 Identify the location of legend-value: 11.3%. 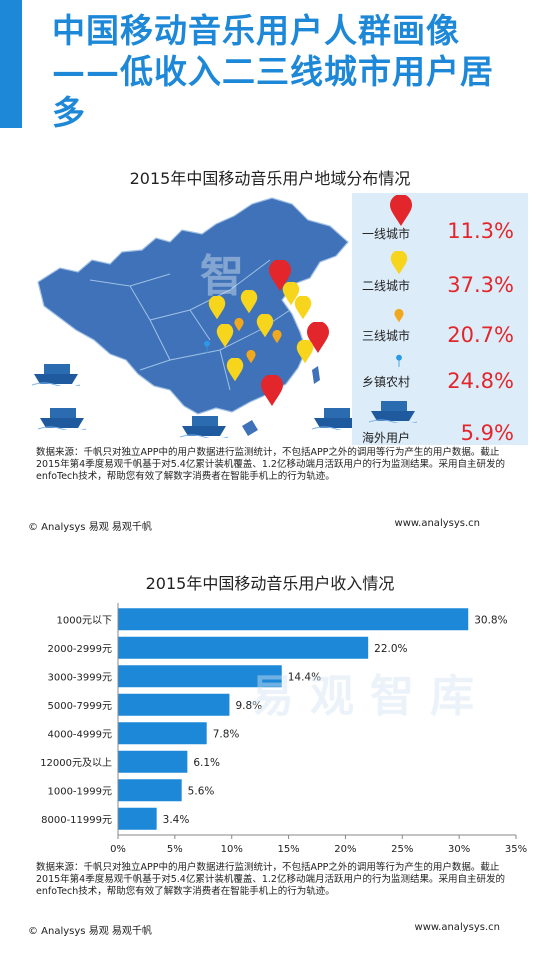
(480, 231).